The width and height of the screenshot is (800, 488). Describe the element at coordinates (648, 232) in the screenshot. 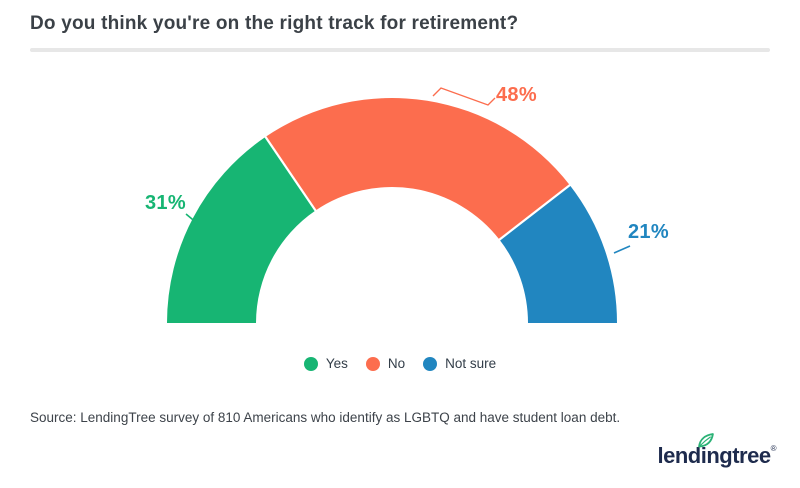

I see `data-label-not-sure: 21%` at that location.